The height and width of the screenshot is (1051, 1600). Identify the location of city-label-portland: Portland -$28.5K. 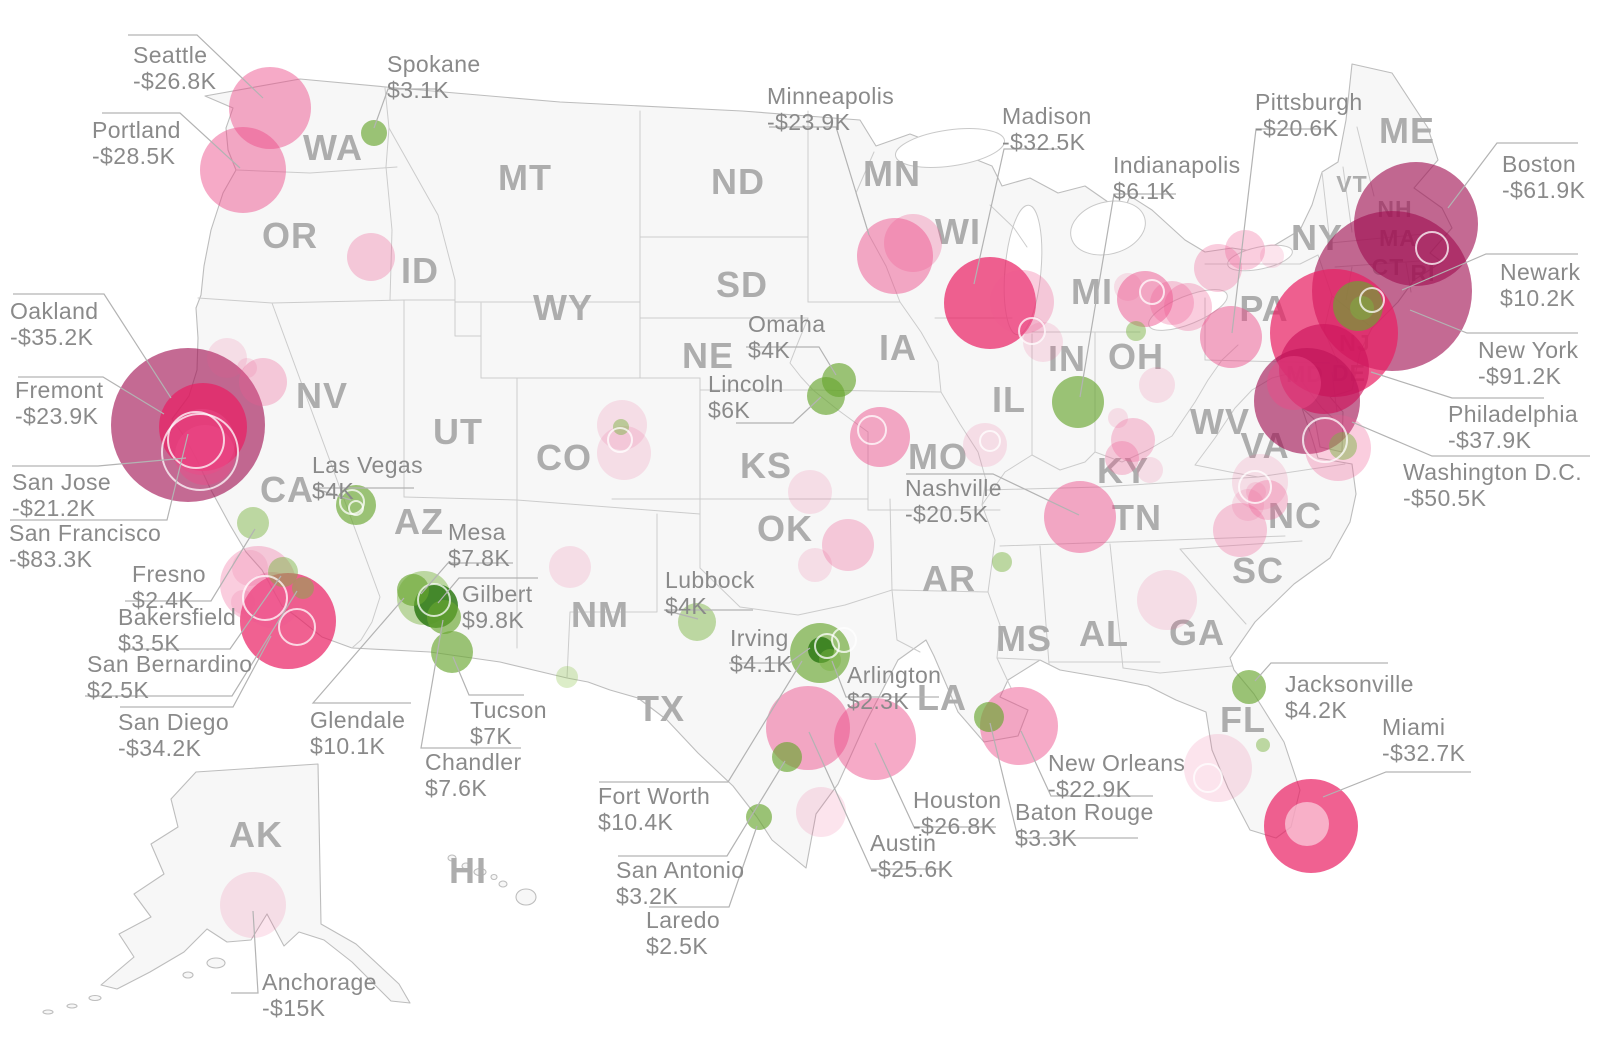
(136, 143).